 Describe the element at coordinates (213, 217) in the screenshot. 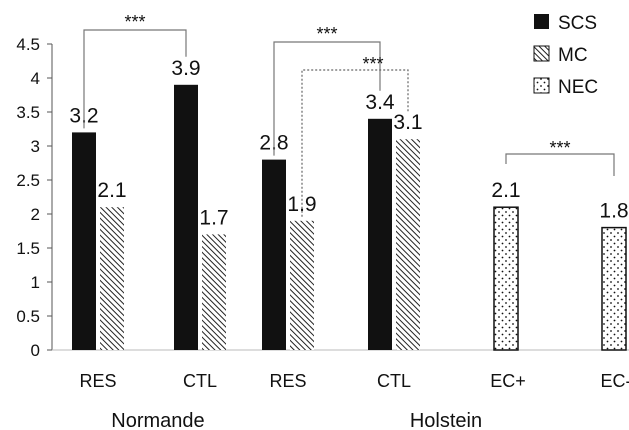

I see `bar-value-label: 1.7` at that location.